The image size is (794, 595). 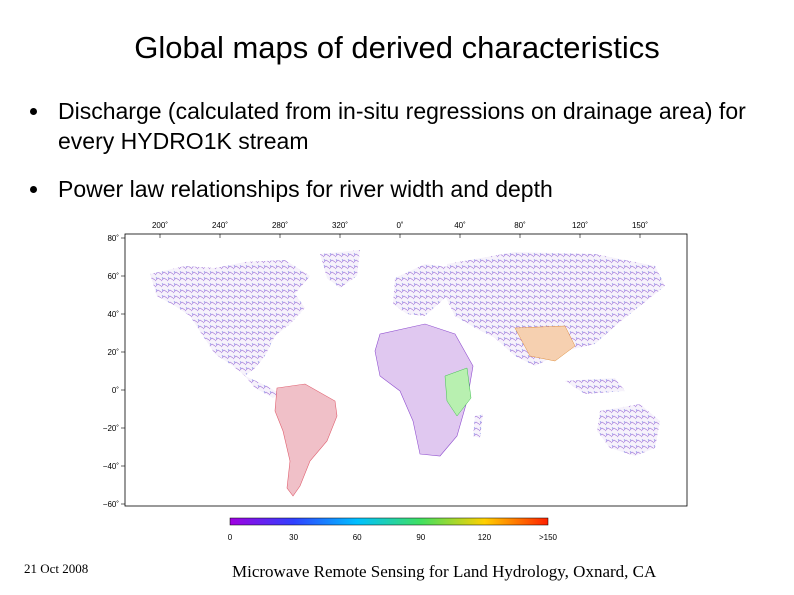 I want to click on madagascar, so click(x=478, y=426).